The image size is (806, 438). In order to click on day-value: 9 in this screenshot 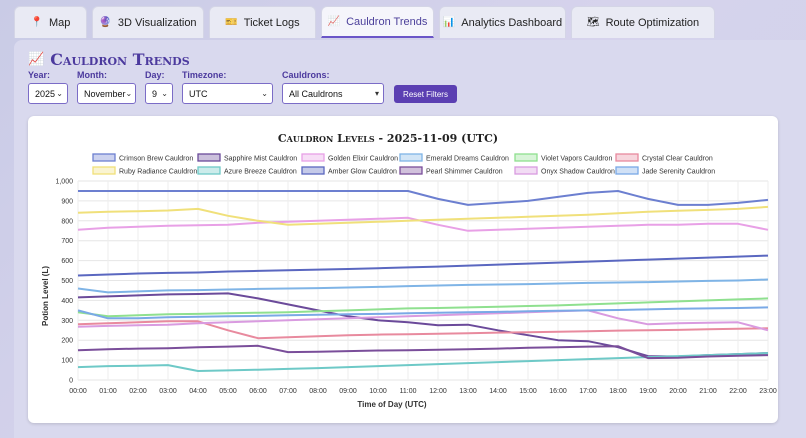, I will do `click(155, 93)`.